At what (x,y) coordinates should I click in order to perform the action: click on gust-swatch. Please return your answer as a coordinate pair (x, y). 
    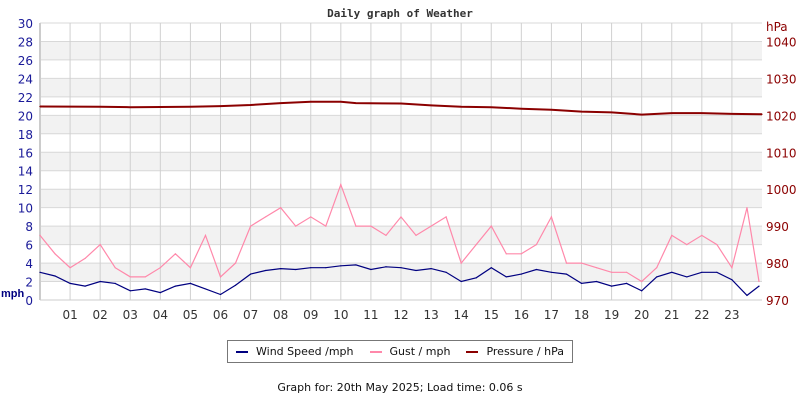
    Looking at the image, I should click on (375, 351).